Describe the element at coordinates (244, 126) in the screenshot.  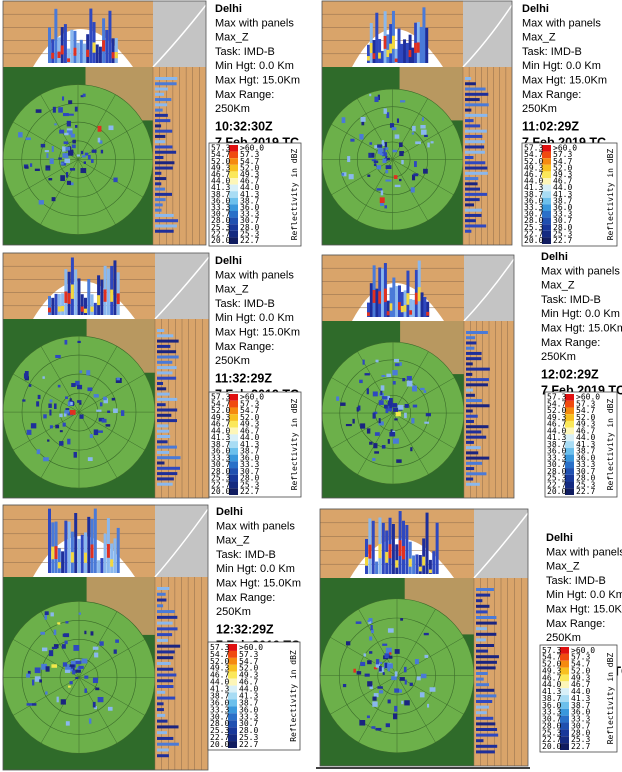
I see `scan-time: 10:32:30Z` at that location.